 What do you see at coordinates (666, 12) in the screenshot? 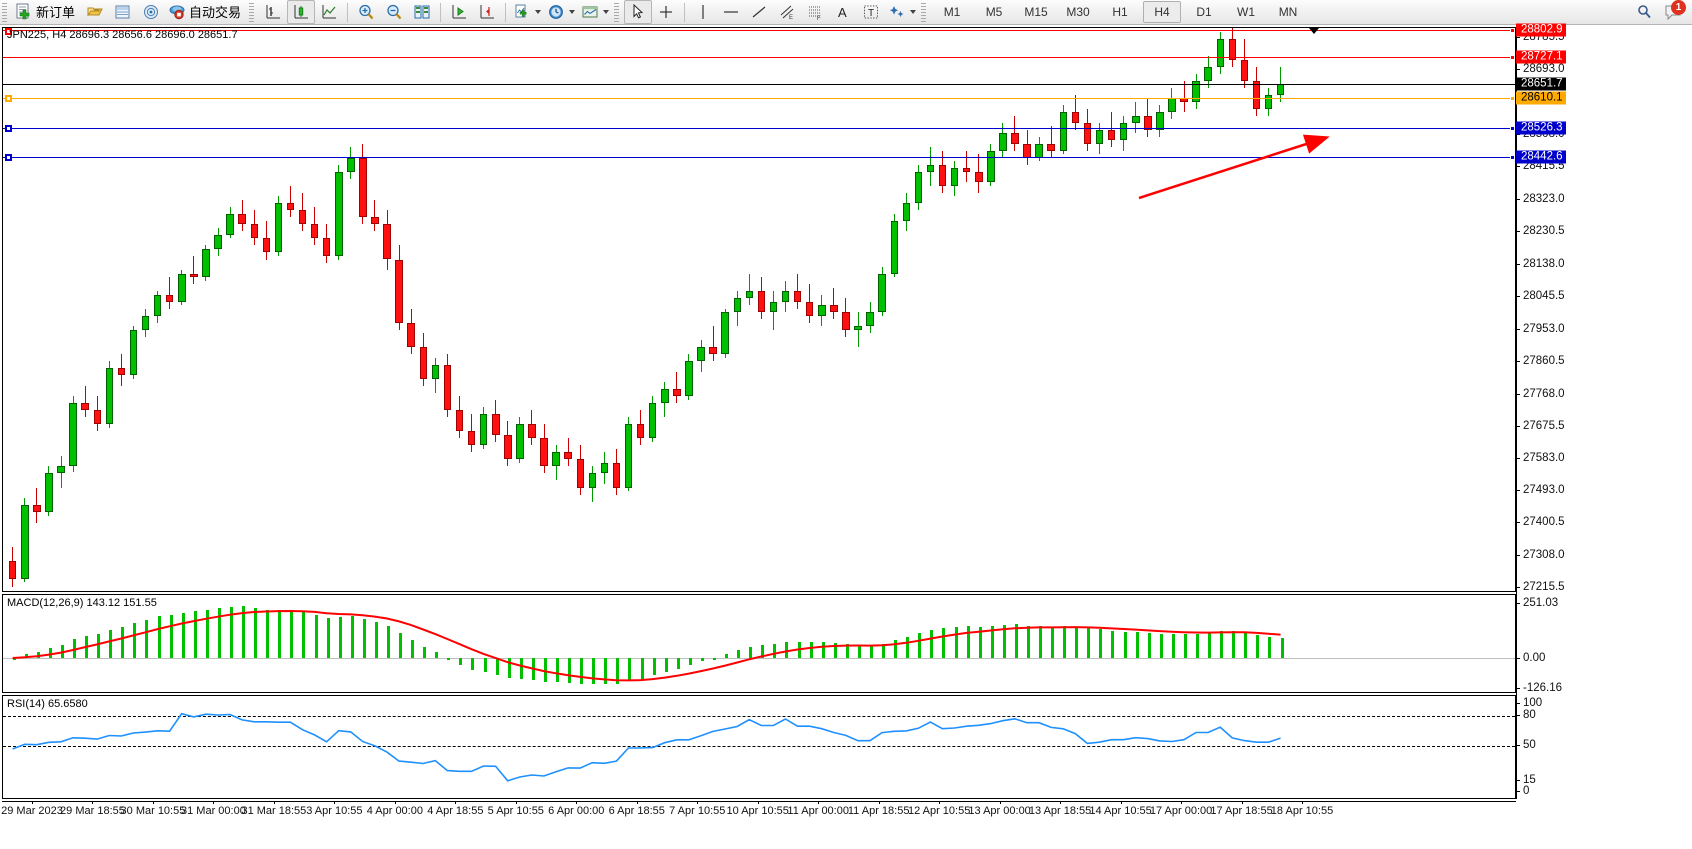
I see `crosshair-button` at bounding box center [666, 12].